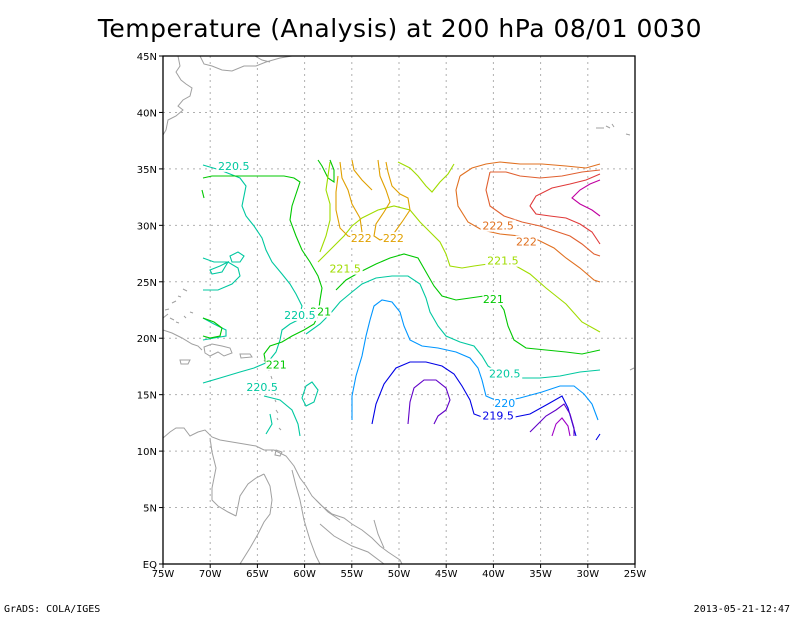 This screenshot has width=800, height=618. Describe the element at coordinates (150, 565) in the screenshot. I see `y-tick-label: EQ` at that location.